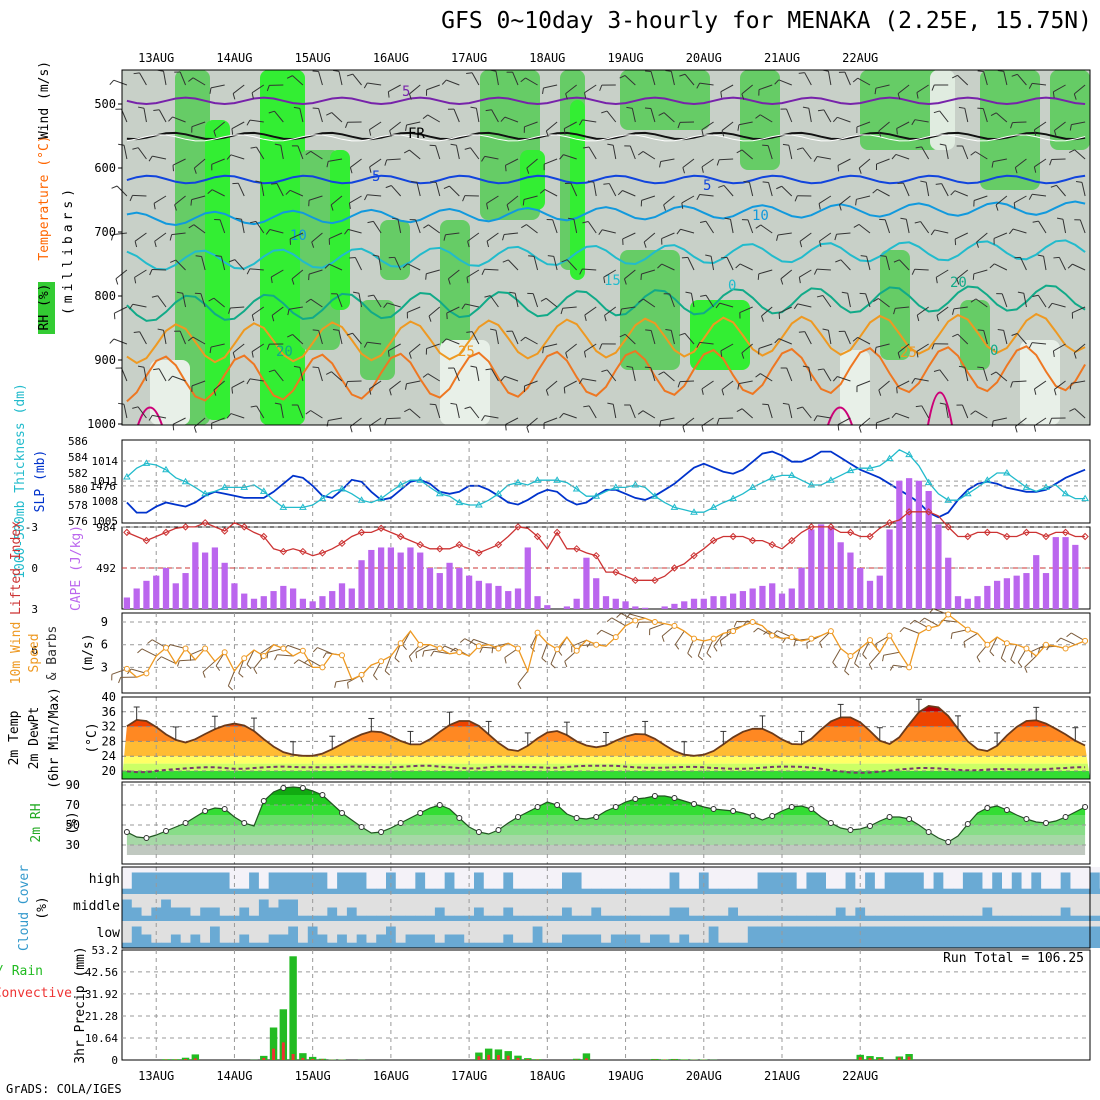 Image resolution: width=1100 pixels, height=1100 pixels. I want to click on precip-tick-label: 0, so click(114, 1060).